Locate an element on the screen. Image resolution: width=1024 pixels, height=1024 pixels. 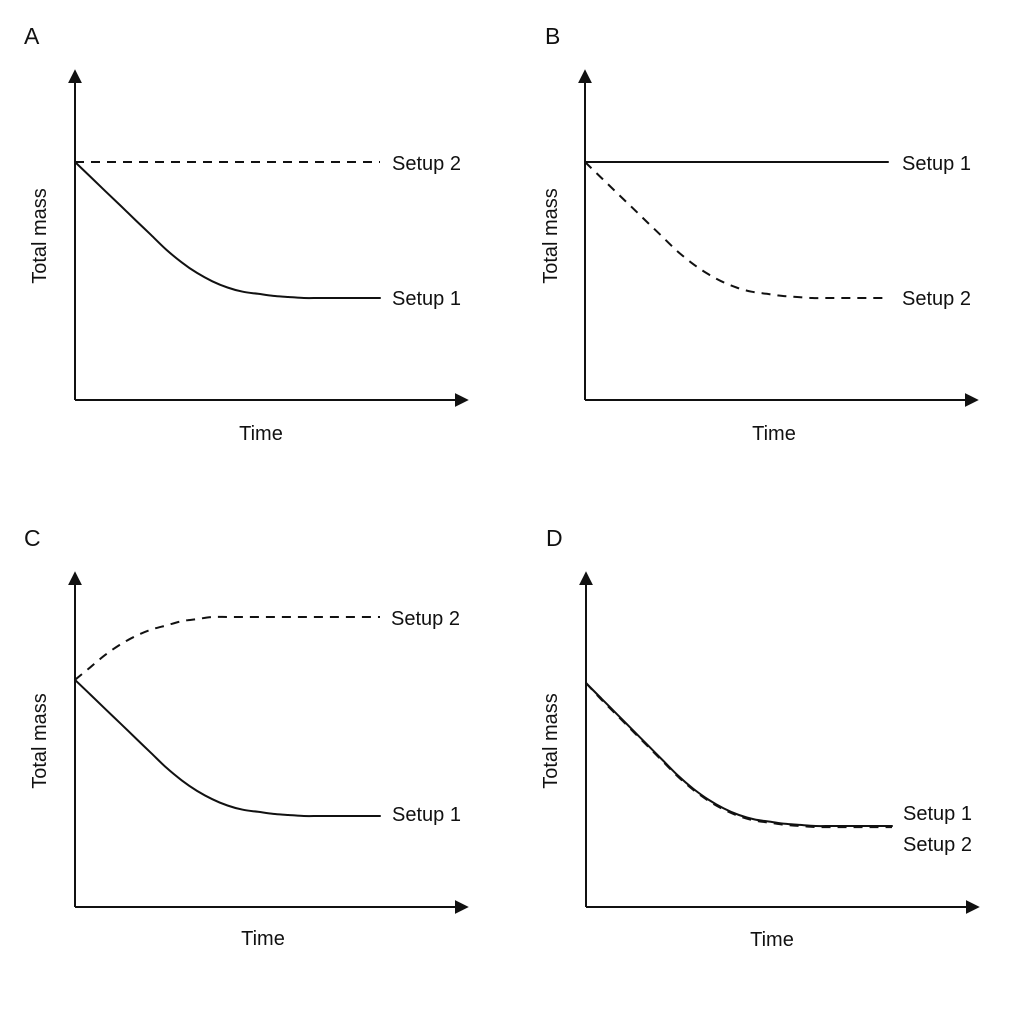
panel-letter-c: C is located at coordinates (32, 538).